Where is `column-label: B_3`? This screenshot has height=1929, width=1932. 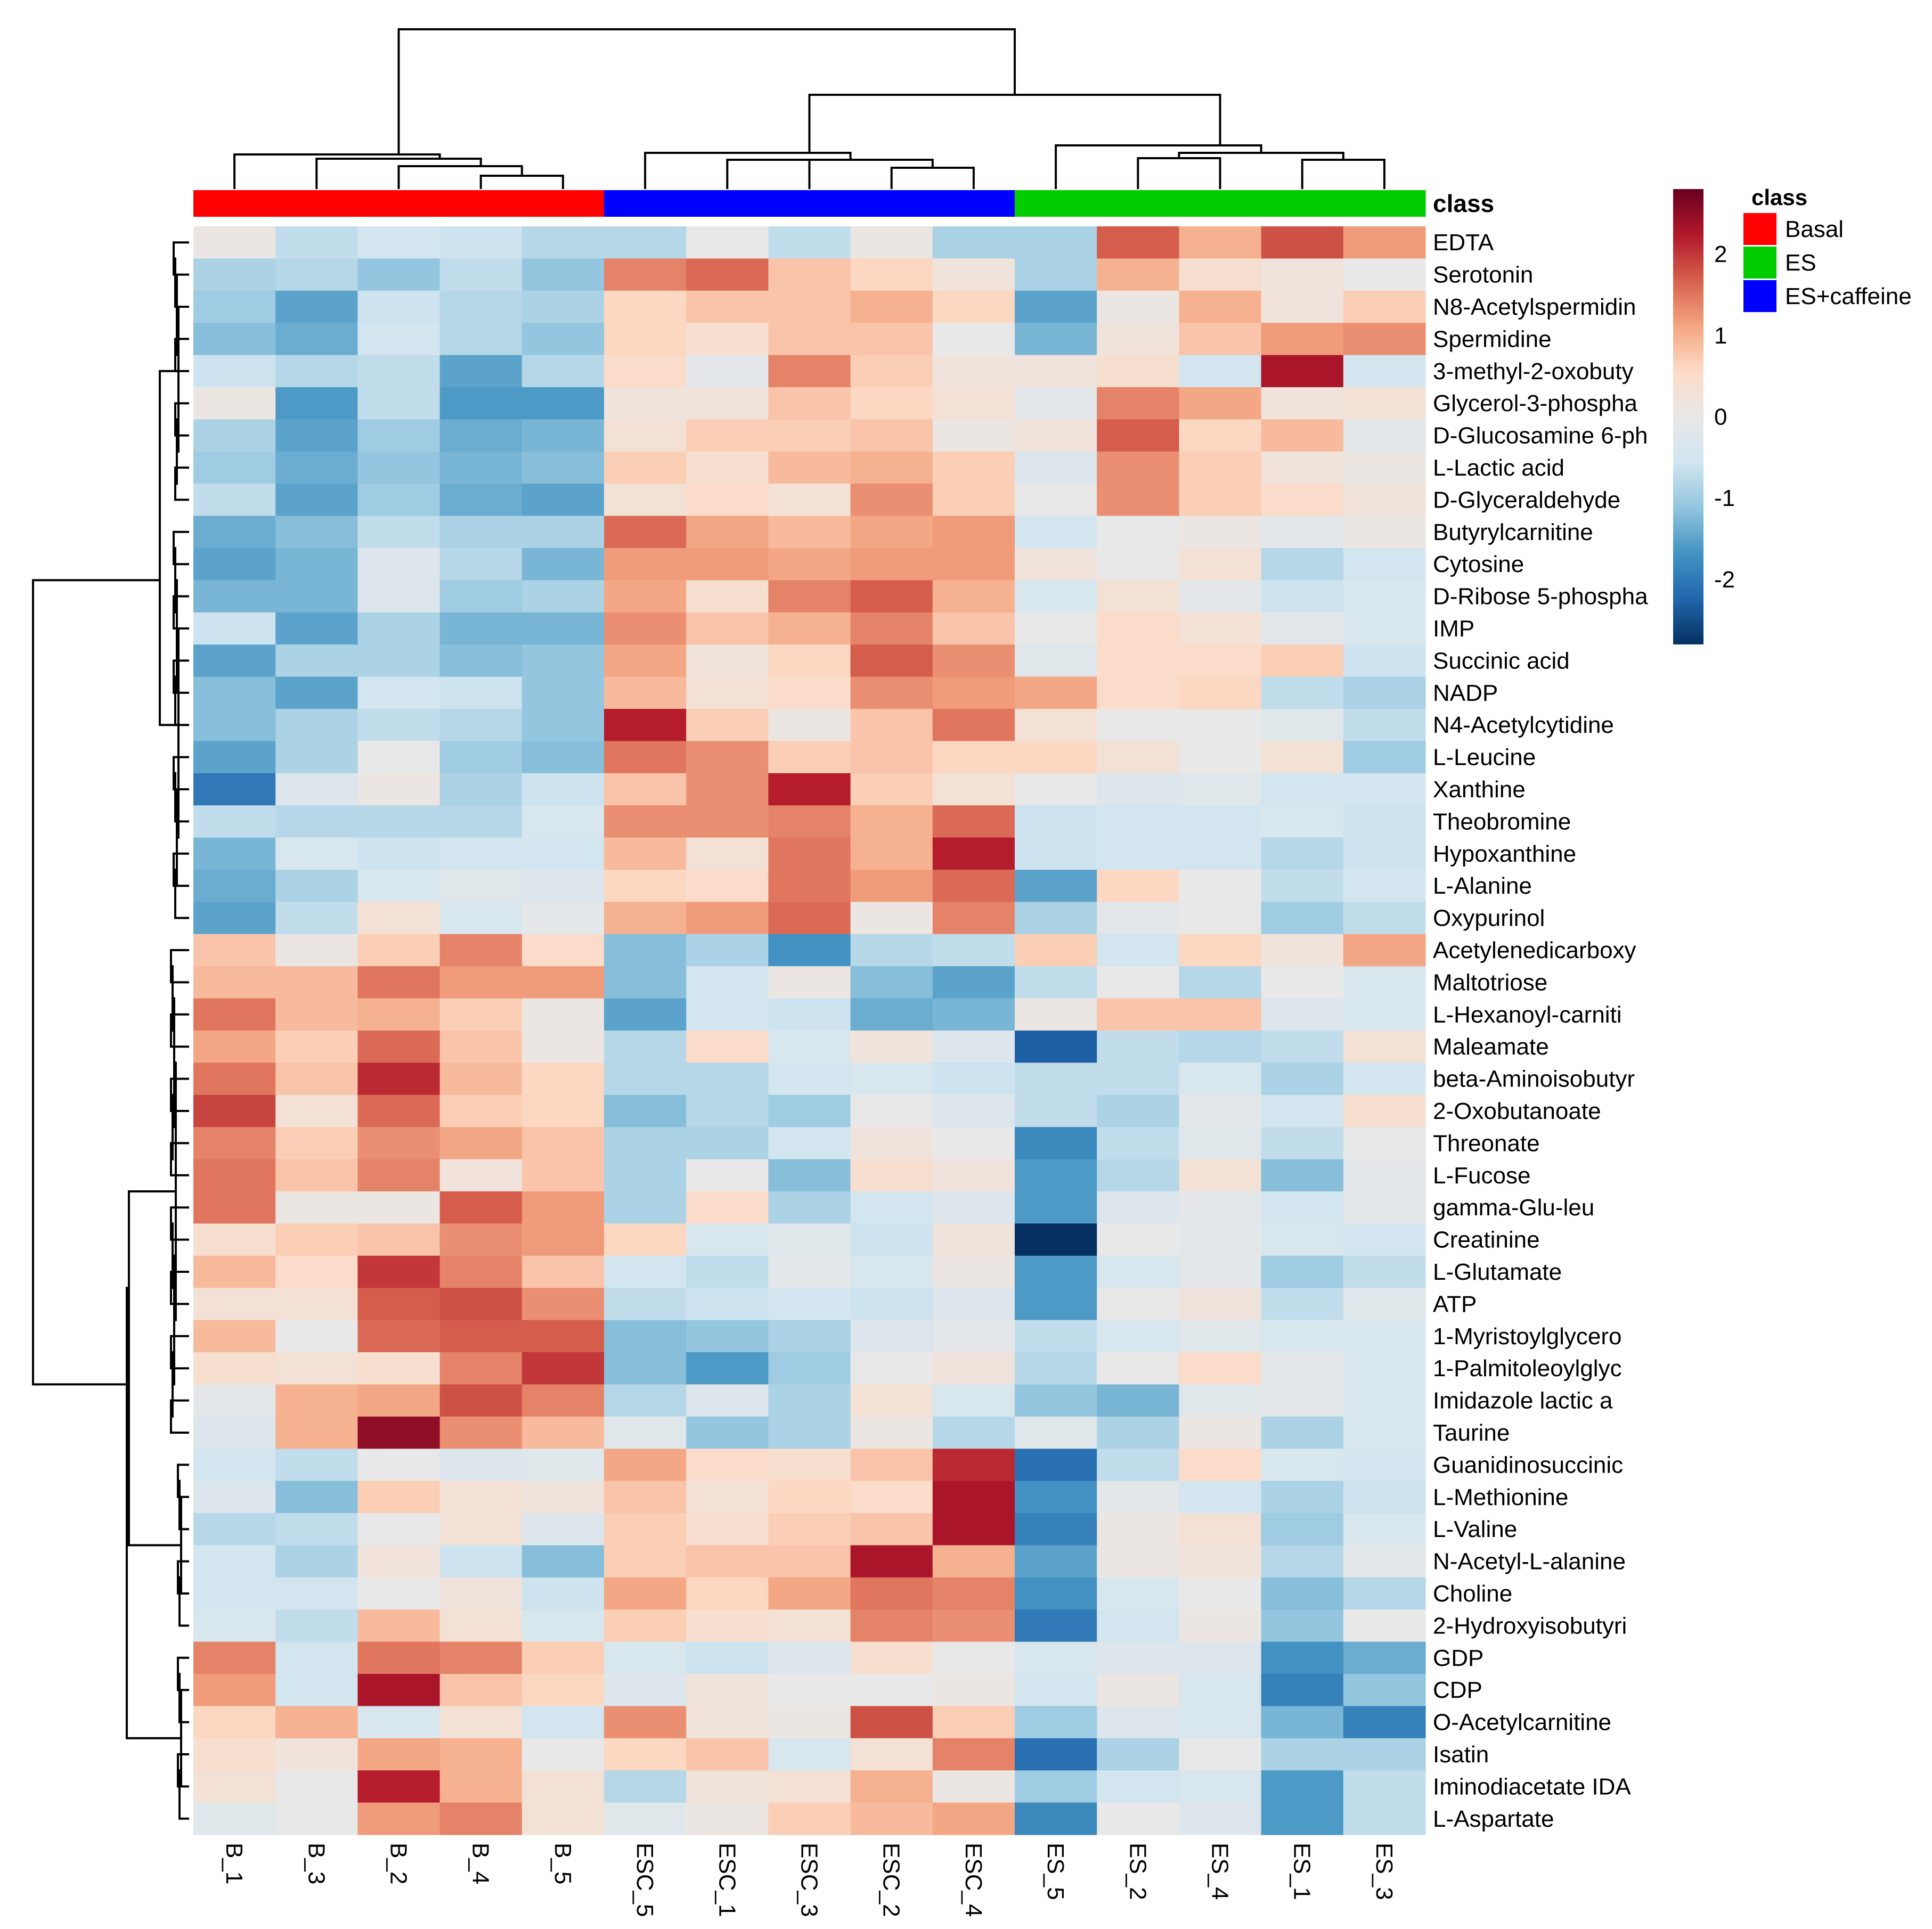 column-label: B_3 is located at coordinates (316, 1863).